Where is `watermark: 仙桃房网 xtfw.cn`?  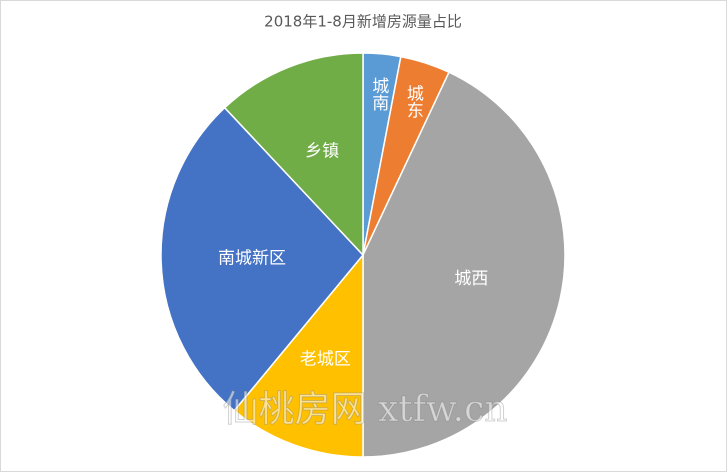 watermark: 仙桃房网 xtfw.cn is located at coordinates (365, 409).